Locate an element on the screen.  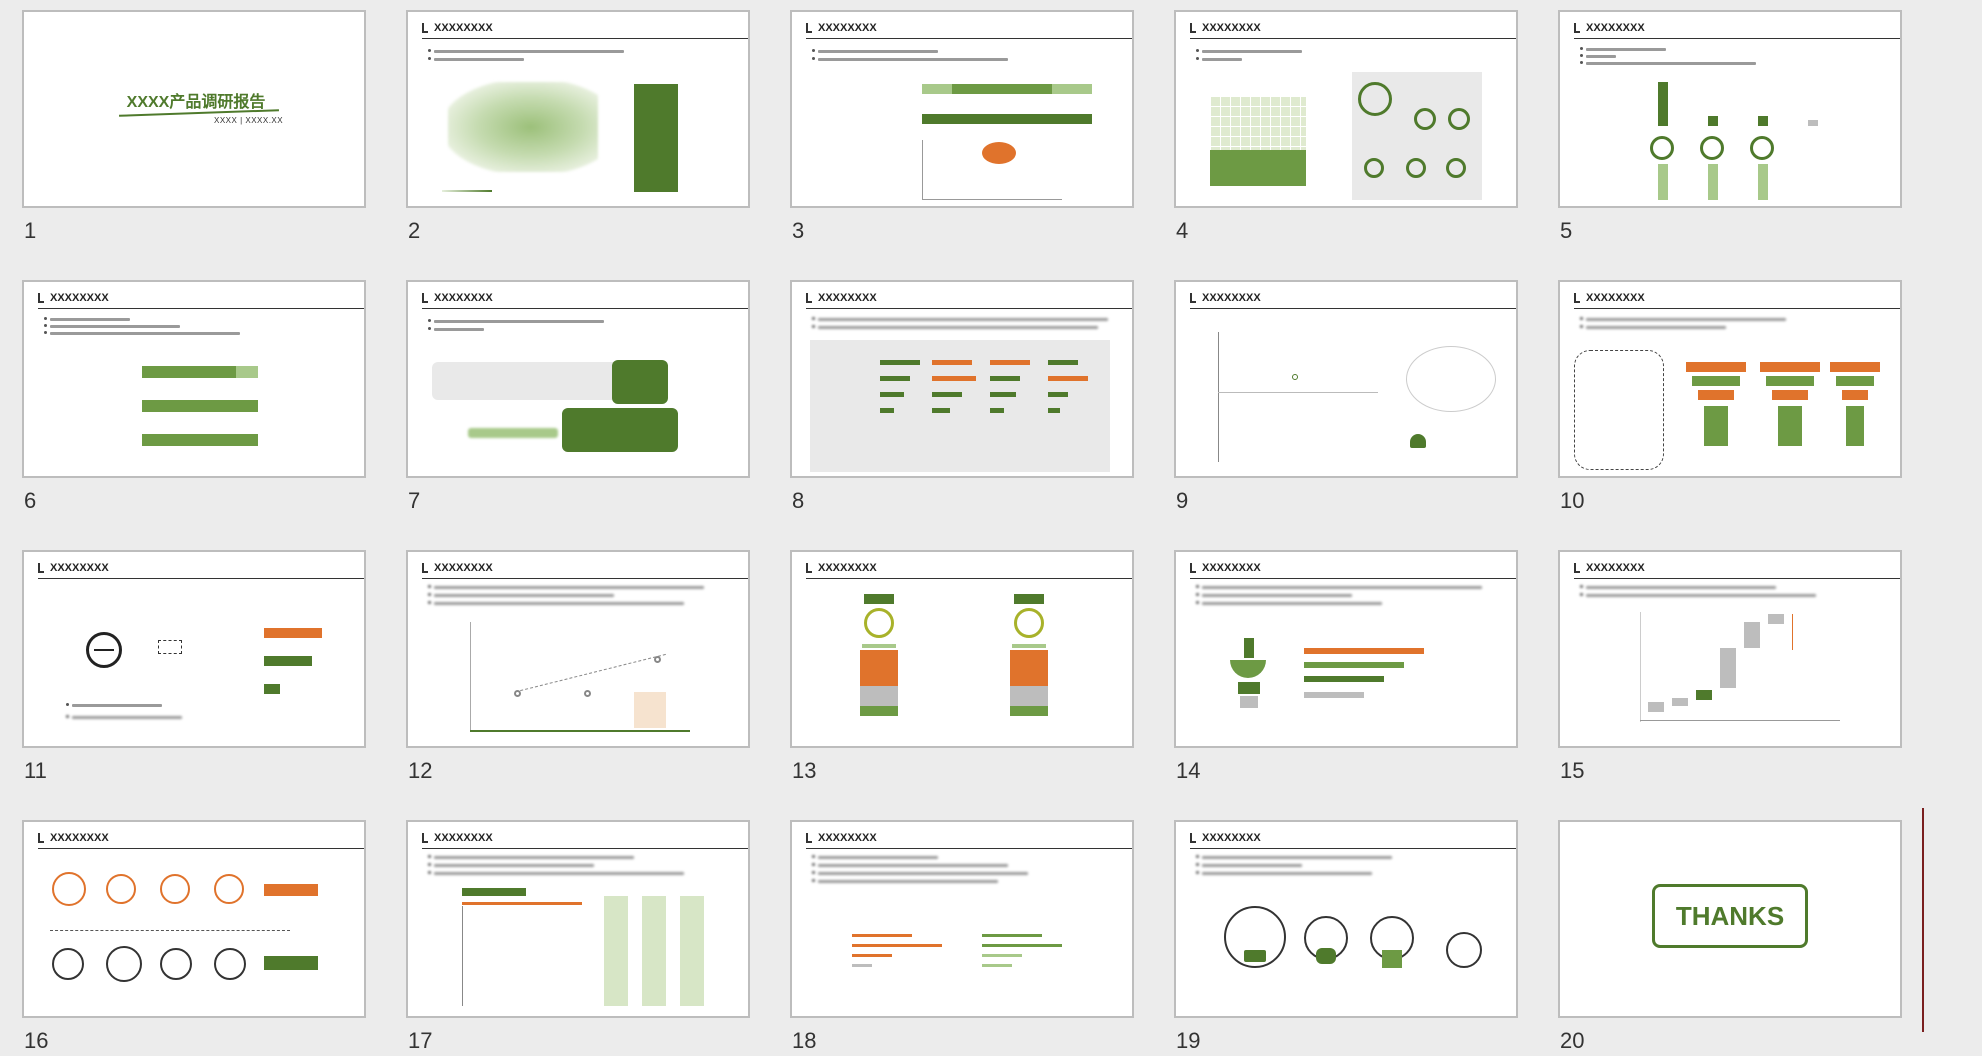
insertion-marker is located at coordinates (1923, 920).